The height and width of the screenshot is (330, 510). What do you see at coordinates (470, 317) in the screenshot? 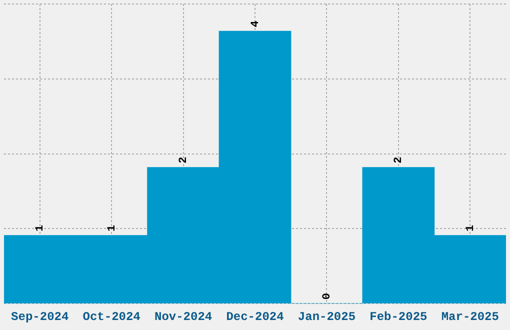
I see `x-tick-label: Mar-2025` at bounding box center [470, 317].